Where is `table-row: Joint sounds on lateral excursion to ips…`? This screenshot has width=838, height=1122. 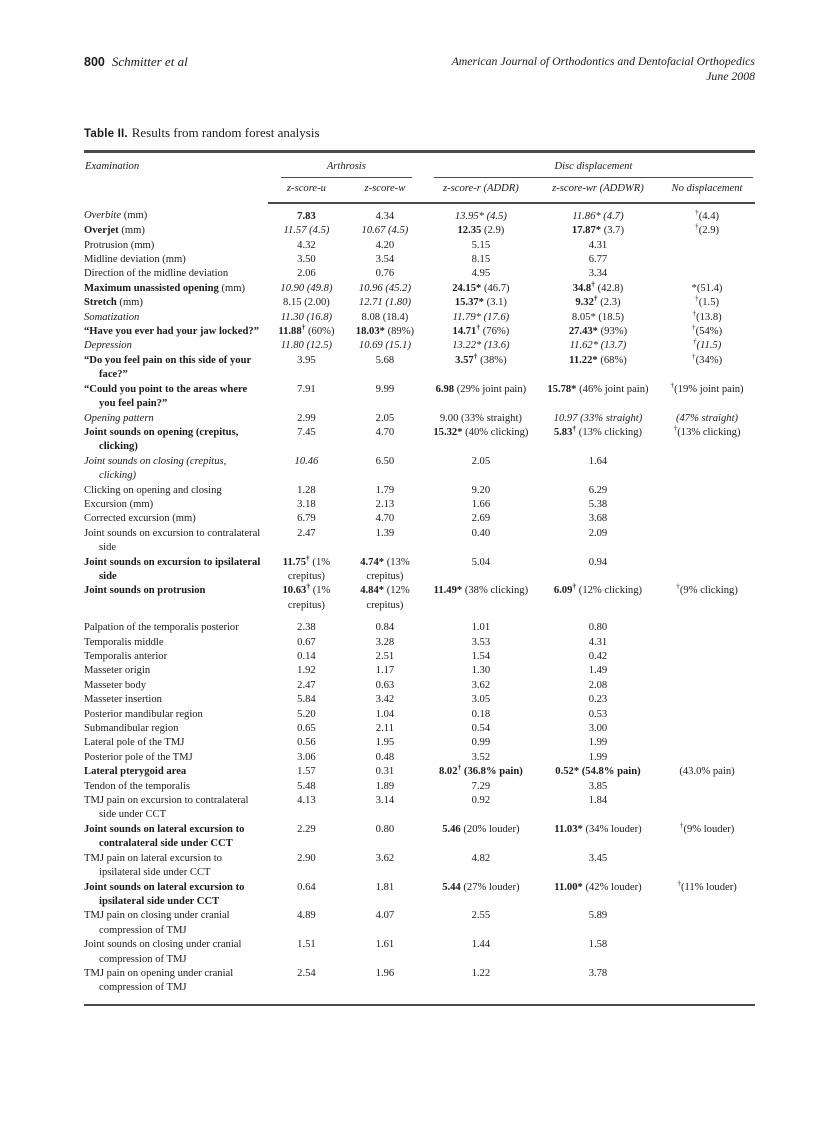 table-row: Joint sounds on lateral excursion to ips… is located at coordinates (419, 893).